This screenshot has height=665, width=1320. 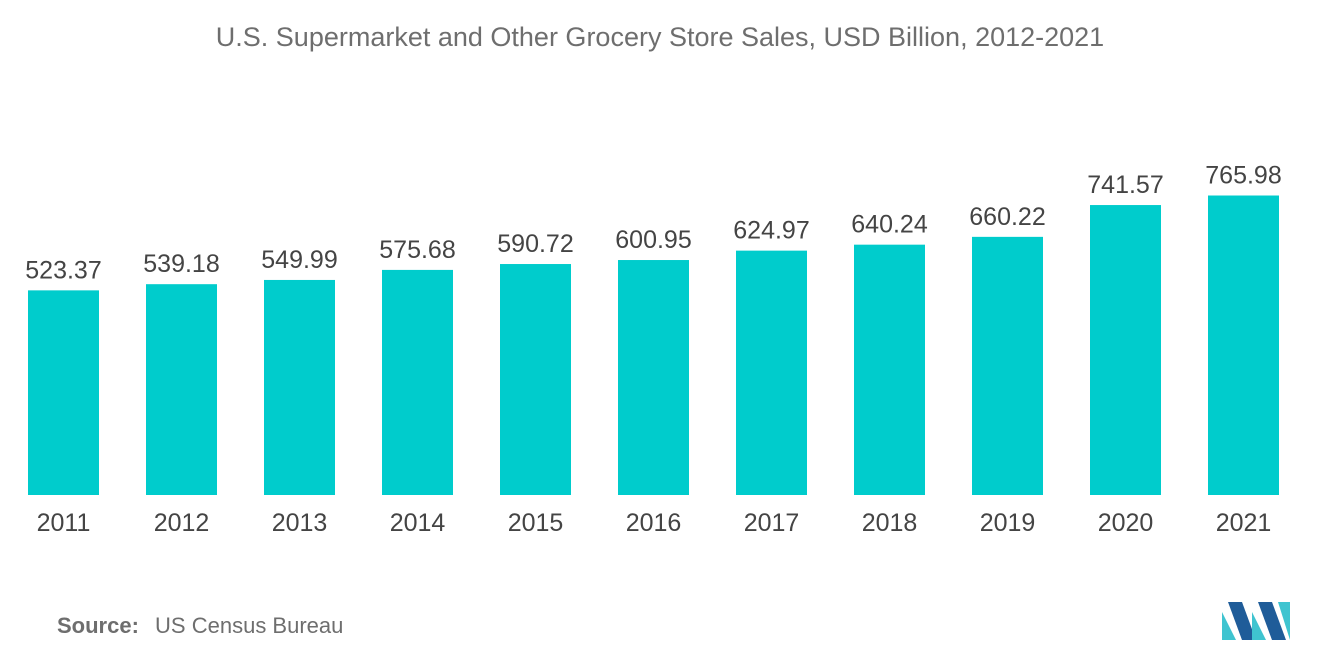 I want to click on bar-value-label-2011: 523.37, so click(x=63, y=270).